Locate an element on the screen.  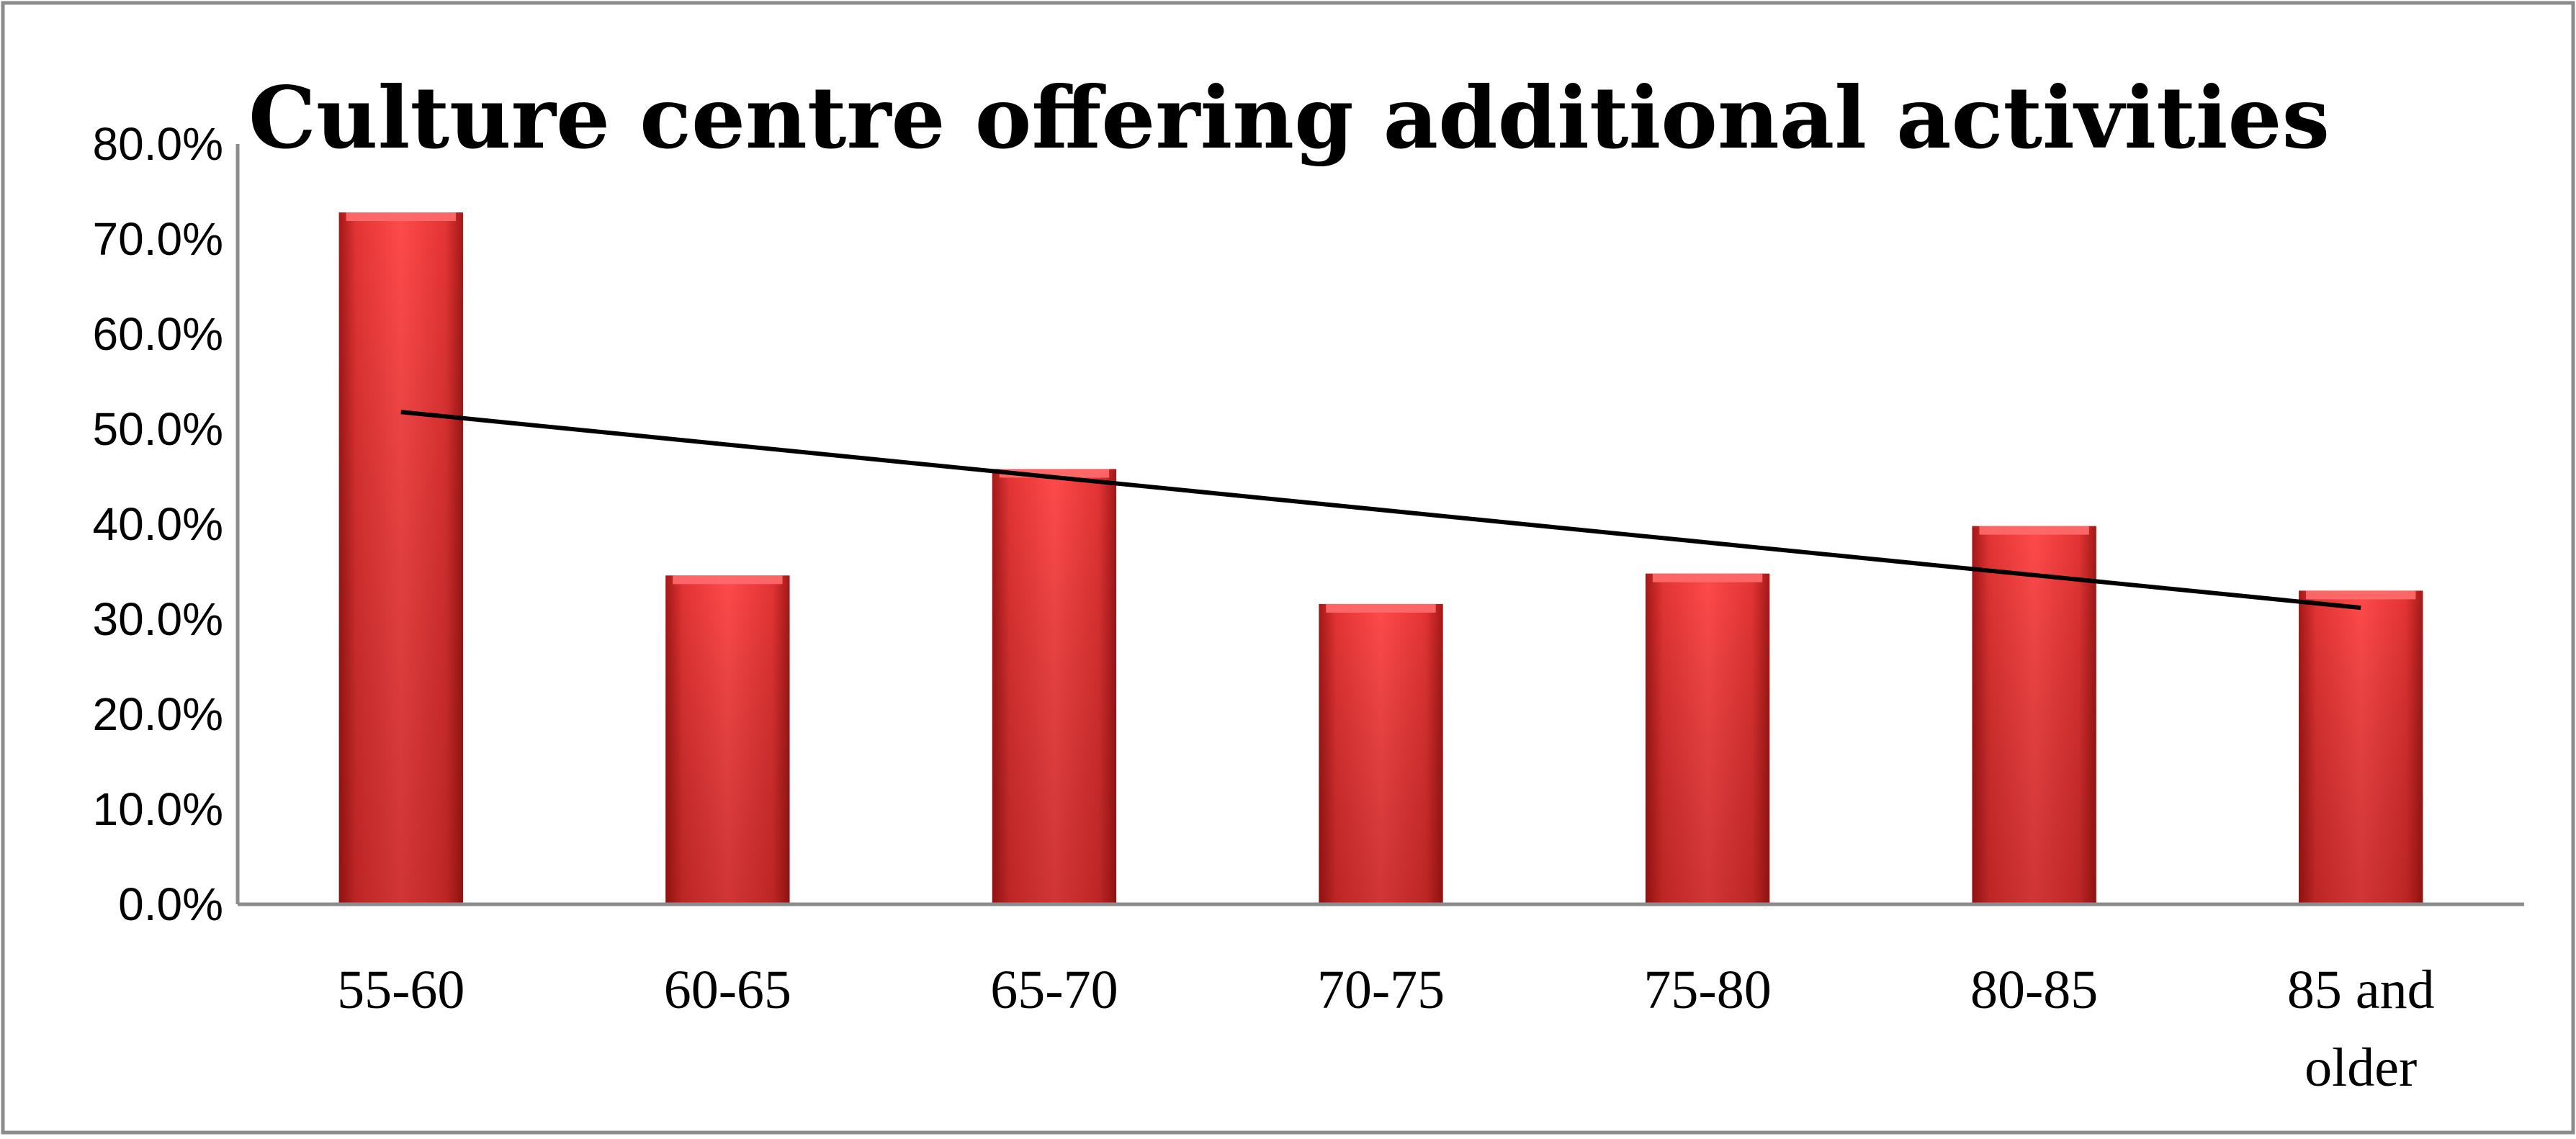
x-tick-label: 75-80 is located at coordinates (1707, 990).